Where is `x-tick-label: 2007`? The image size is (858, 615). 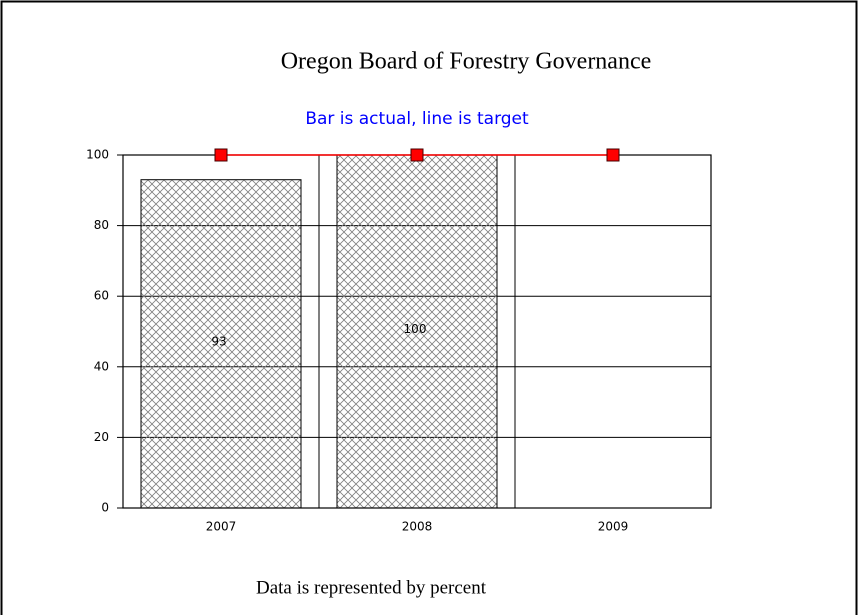
x-tick-label: 2007 is located at coordinates (221, 527).